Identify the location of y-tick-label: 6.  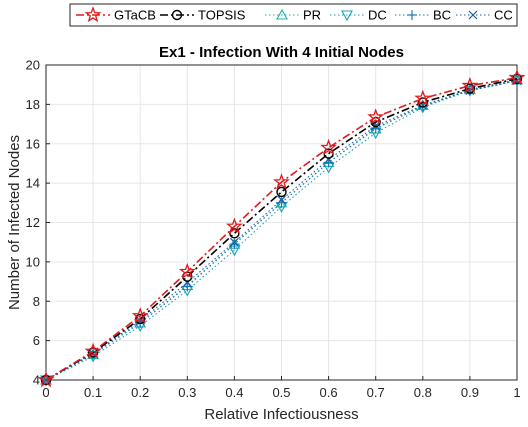
(36, 340).